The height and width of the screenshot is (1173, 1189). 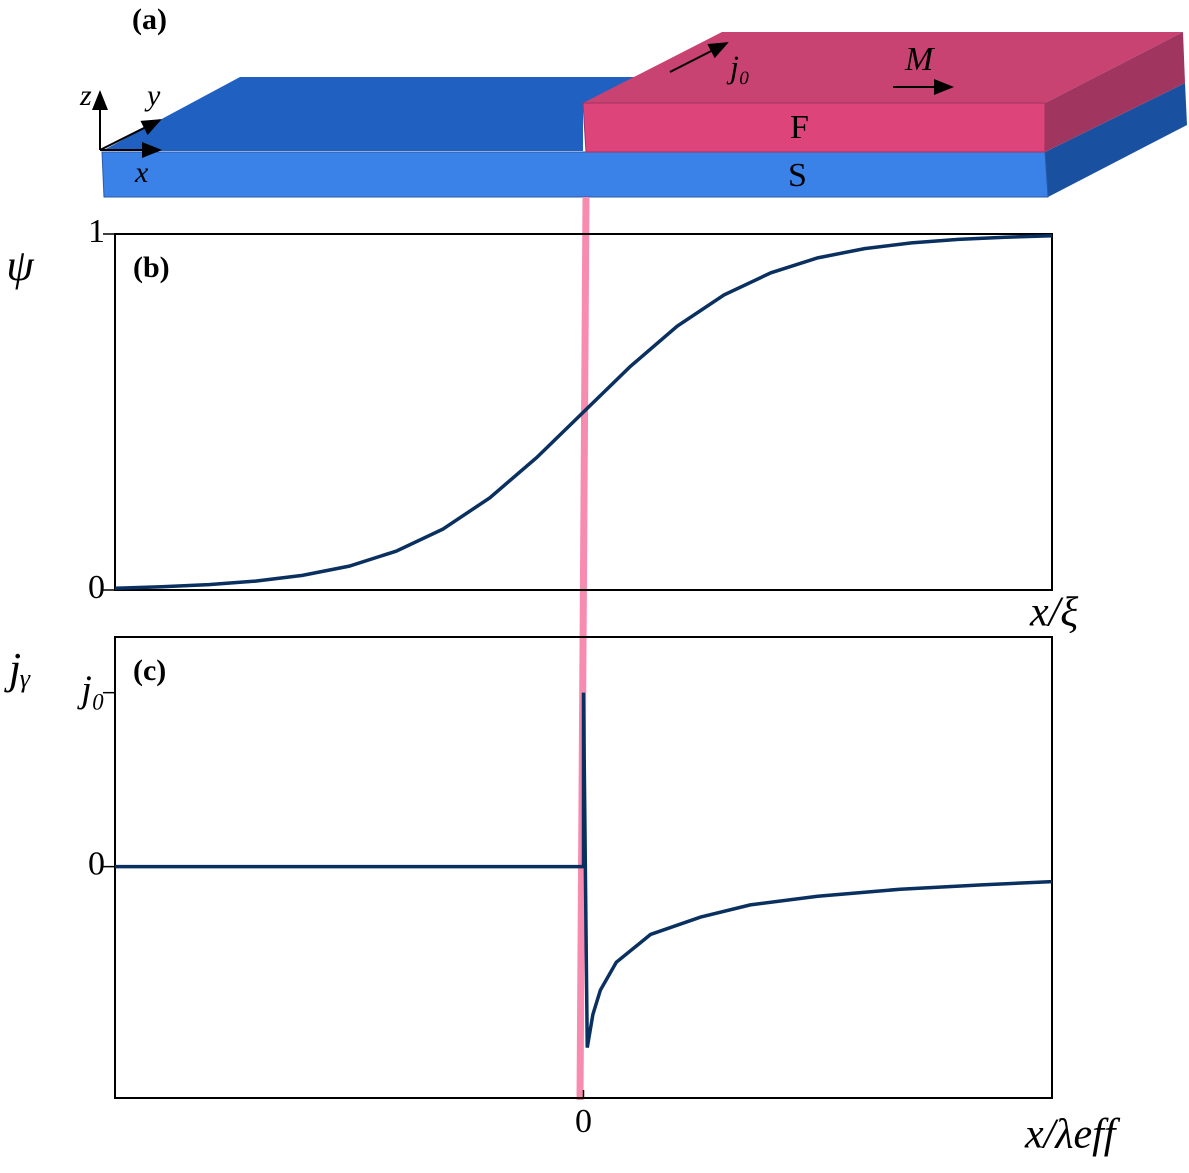 I want to click on f-side, so click(x=1115, y=92).